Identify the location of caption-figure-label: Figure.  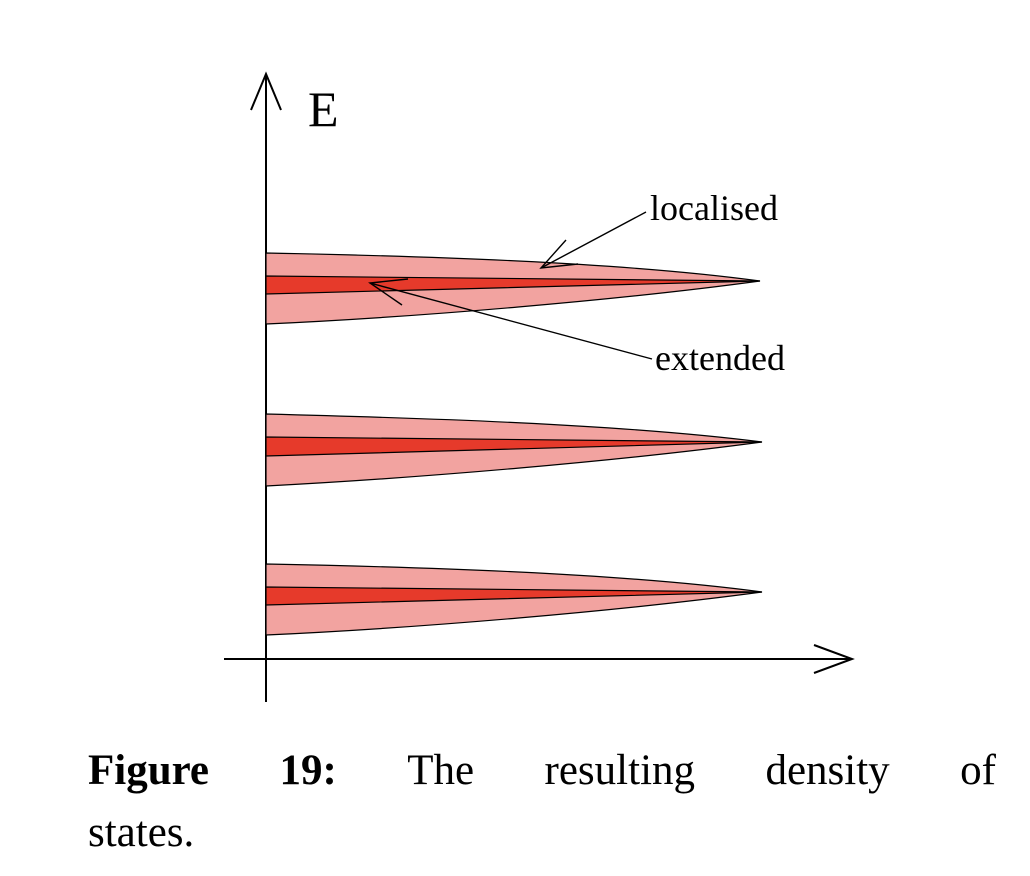
(149, 770).